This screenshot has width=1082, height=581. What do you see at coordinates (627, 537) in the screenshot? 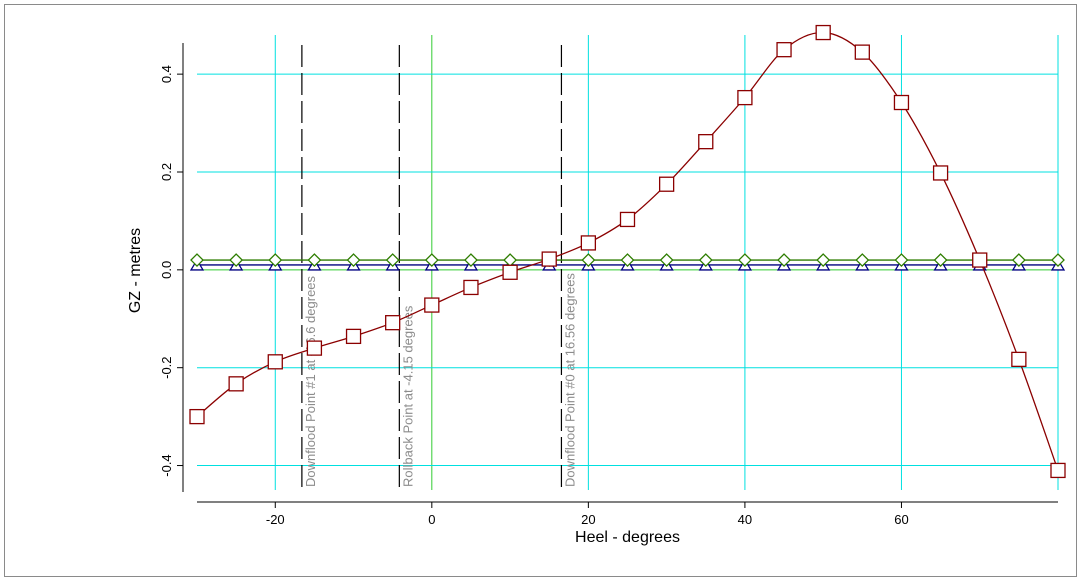
I see `x-axis-title: Heel - degrees` at bounding box center [627, 537].